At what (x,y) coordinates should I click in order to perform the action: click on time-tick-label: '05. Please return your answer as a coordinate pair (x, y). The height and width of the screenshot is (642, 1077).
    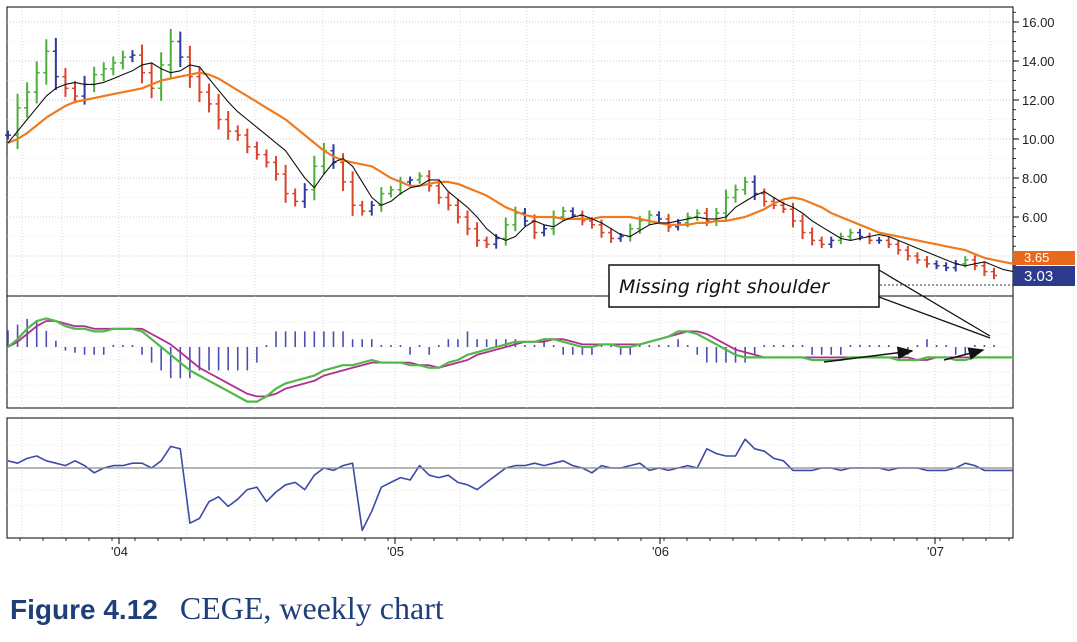
    Looking at the image, I should click on (395, 551).